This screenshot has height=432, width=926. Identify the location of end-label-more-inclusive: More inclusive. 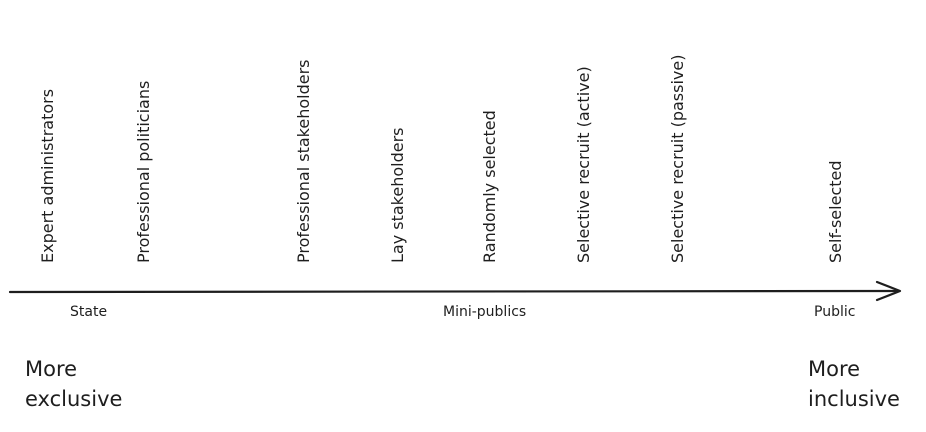
(854, 384).